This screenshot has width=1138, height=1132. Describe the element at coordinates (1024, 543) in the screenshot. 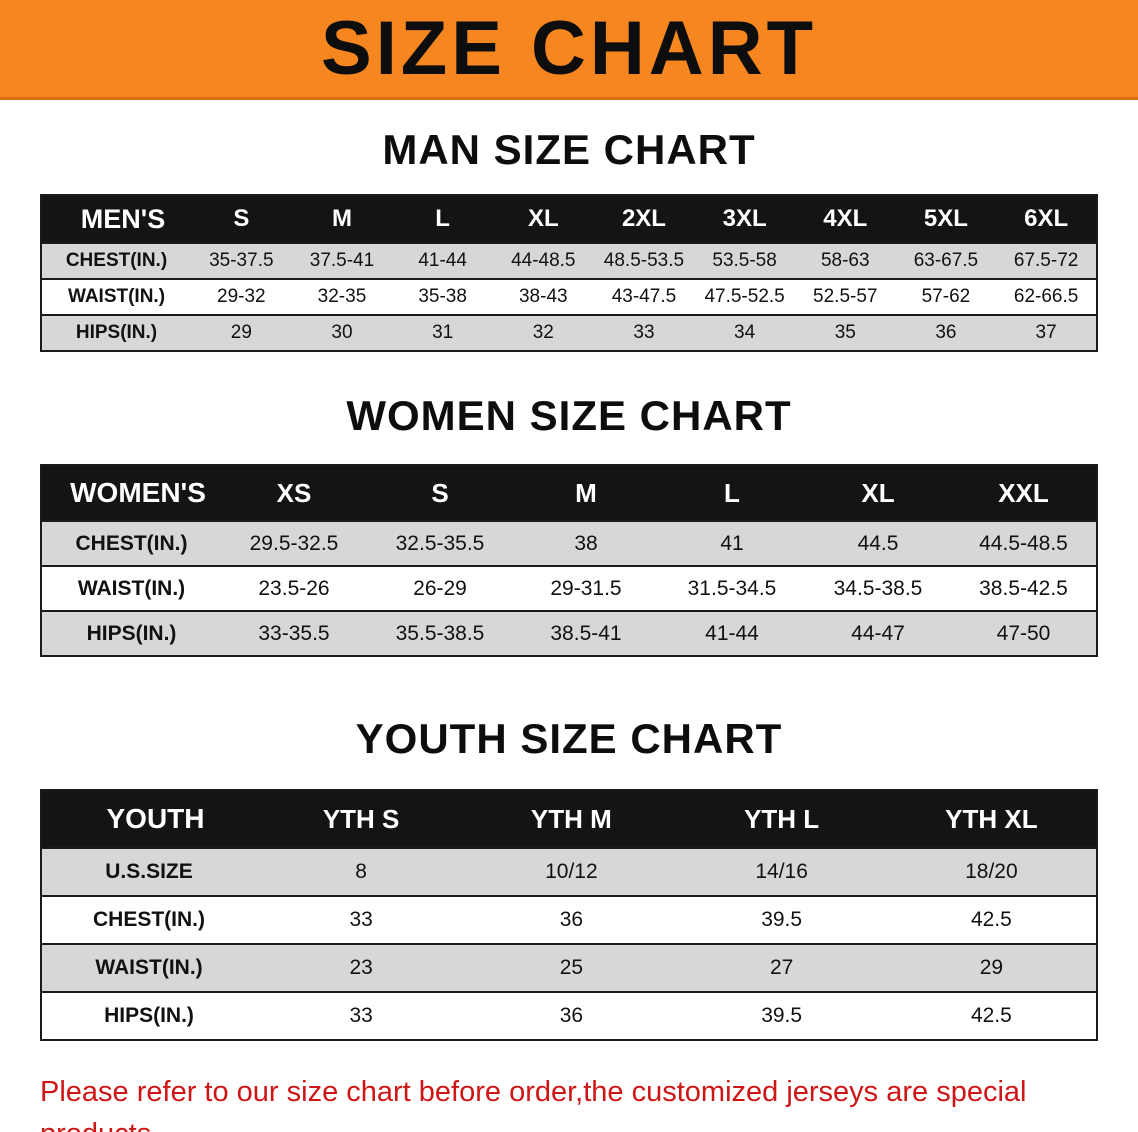

I see `size-value: 44.5-48.5` at that location.